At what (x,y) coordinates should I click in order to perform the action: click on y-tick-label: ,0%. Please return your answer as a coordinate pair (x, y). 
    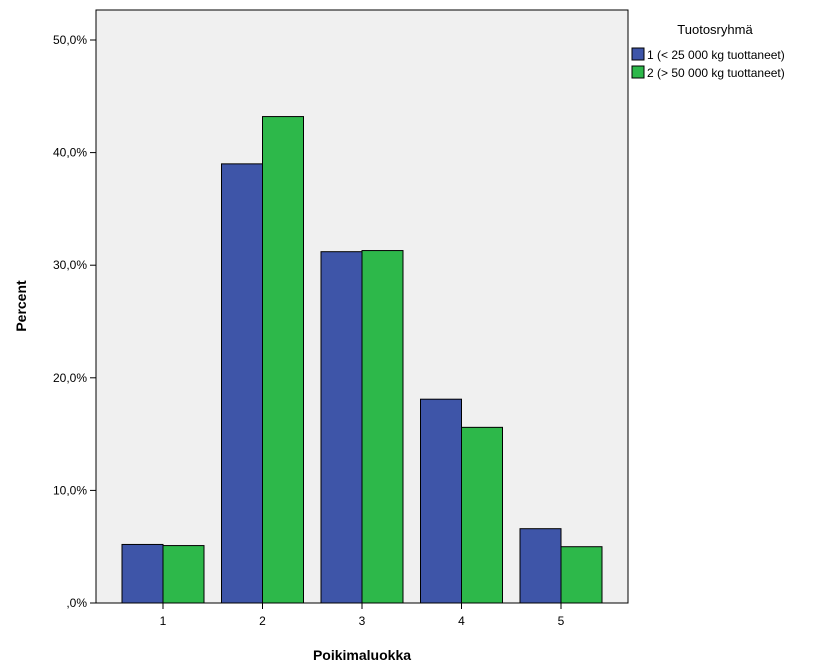
    Looking at the image, I should click on (76, 603).